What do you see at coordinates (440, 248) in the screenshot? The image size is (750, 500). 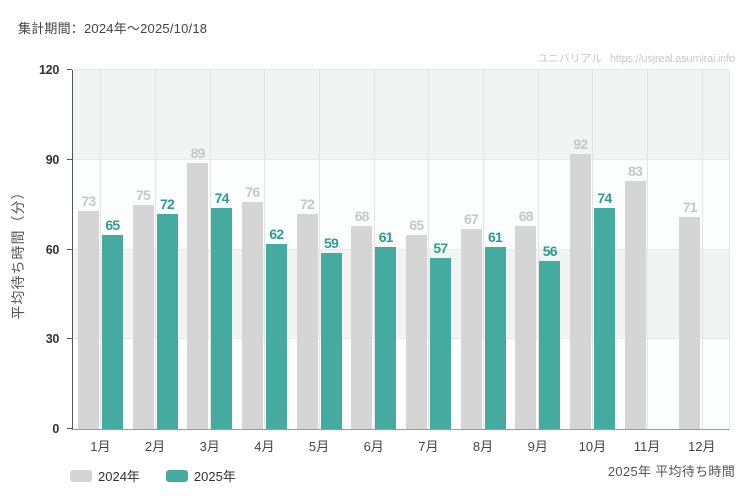 I see `bar-value-label: 57` at bounding box center [440, 248].